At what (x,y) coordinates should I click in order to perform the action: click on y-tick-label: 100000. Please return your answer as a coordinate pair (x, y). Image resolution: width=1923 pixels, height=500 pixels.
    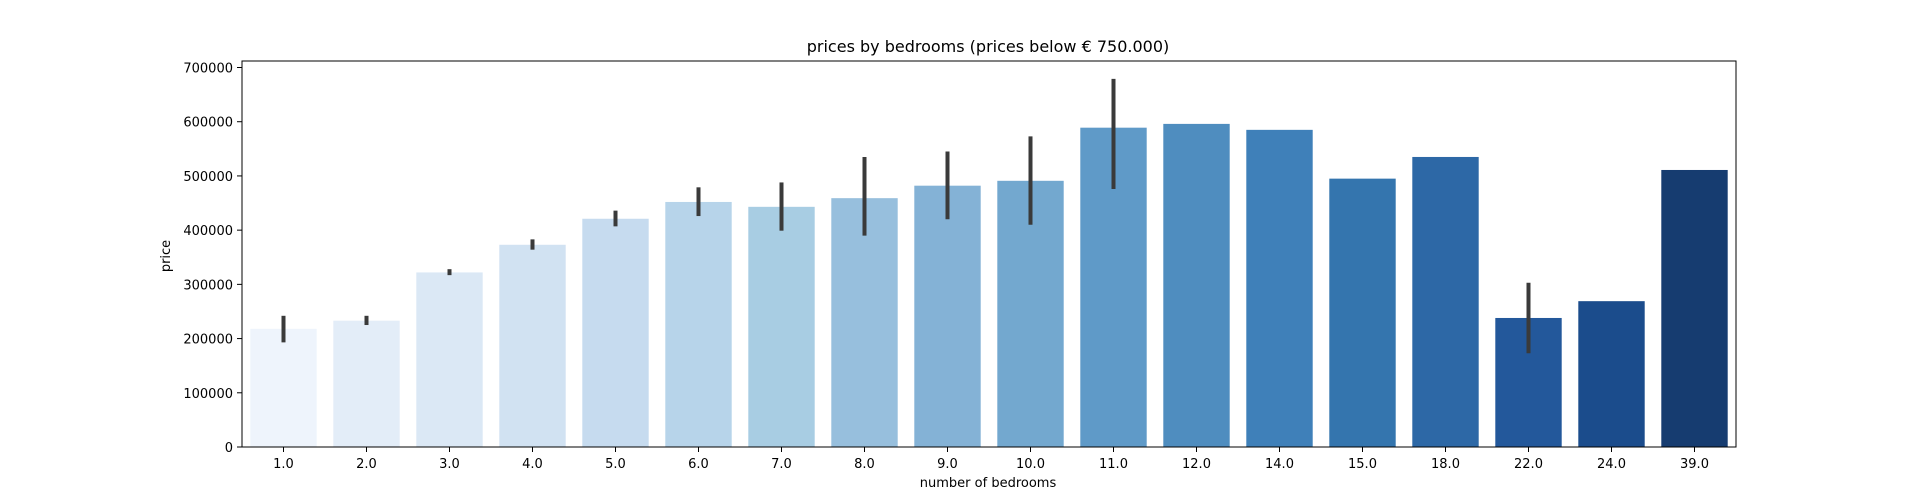
    Looking at the image, I should click on (208, 394).